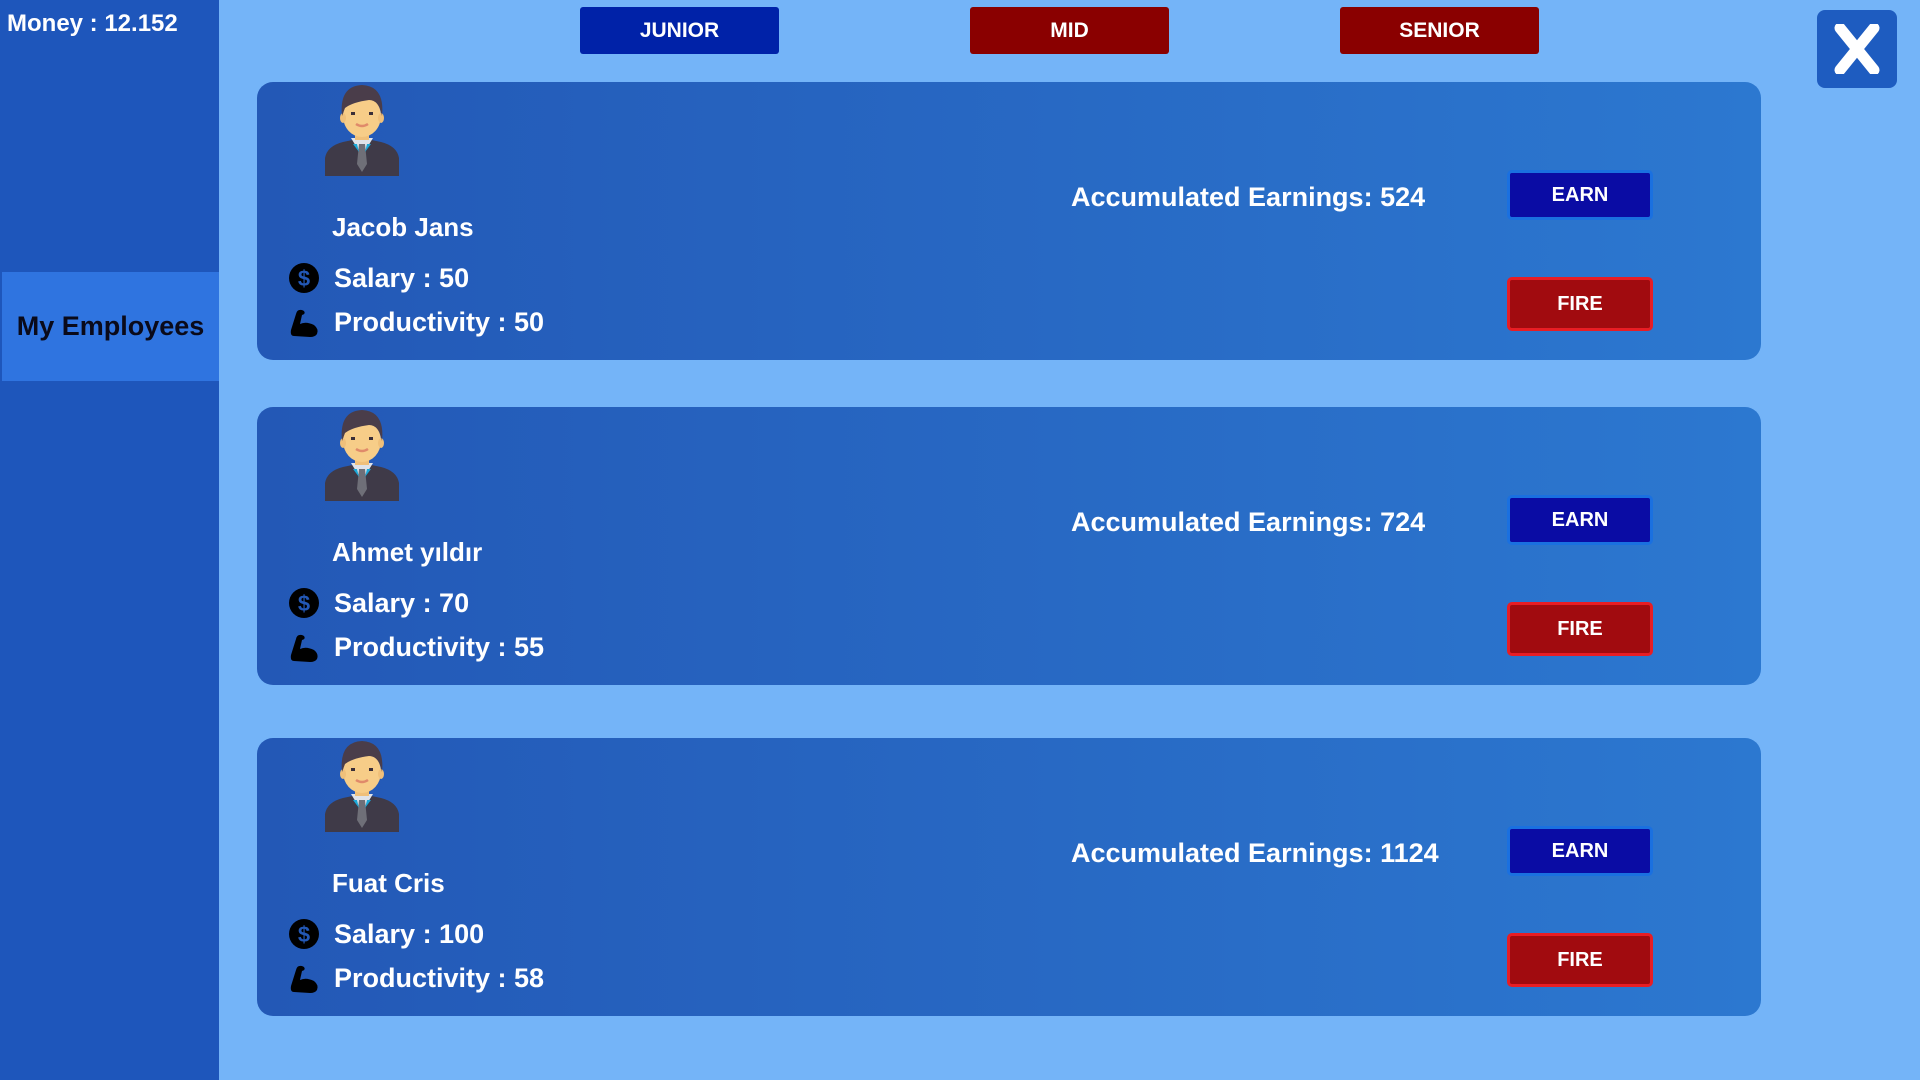 The width and height of the screenshot is (1920, 1080). What do you see at coordinates (110, 326) in the screenshot?
I see `sidebar-item-my-employees: My Employees` at bounding box center [110, 326].